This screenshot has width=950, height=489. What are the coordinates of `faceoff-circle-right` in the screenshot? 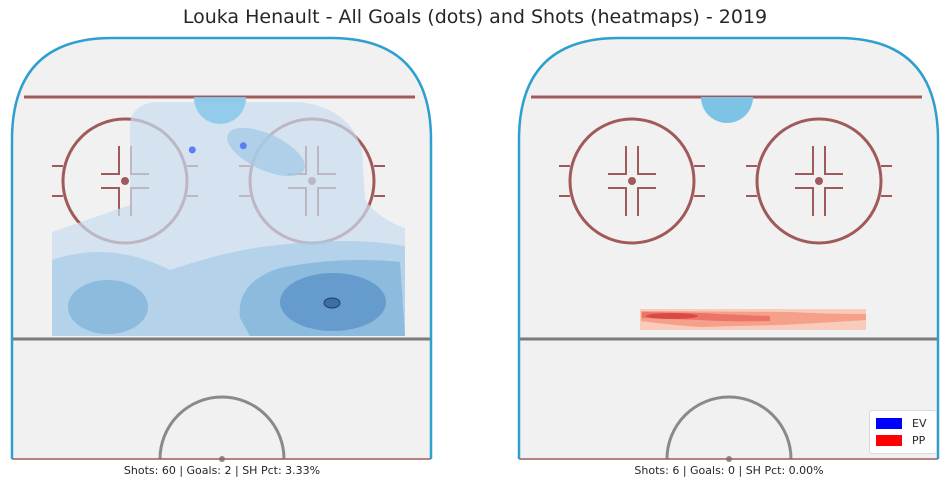 It's located at (819, 181).